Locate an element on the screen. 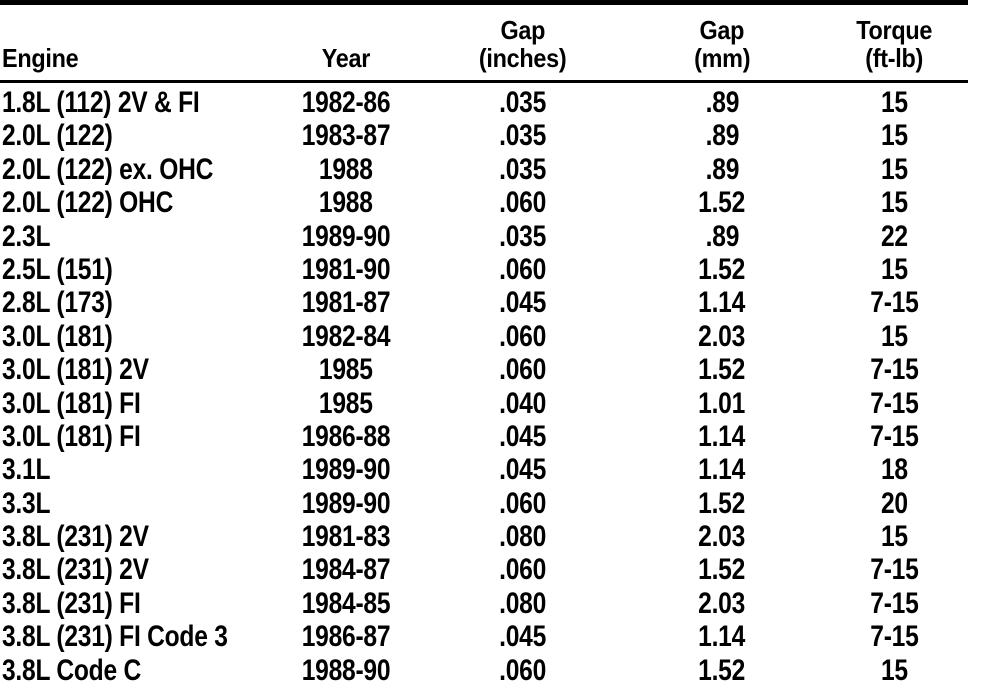 Image resolution: width=992 pixels, height=688 pixels. column-header-gap-mm: Gap (mm) is located at coordinates (722, 44).